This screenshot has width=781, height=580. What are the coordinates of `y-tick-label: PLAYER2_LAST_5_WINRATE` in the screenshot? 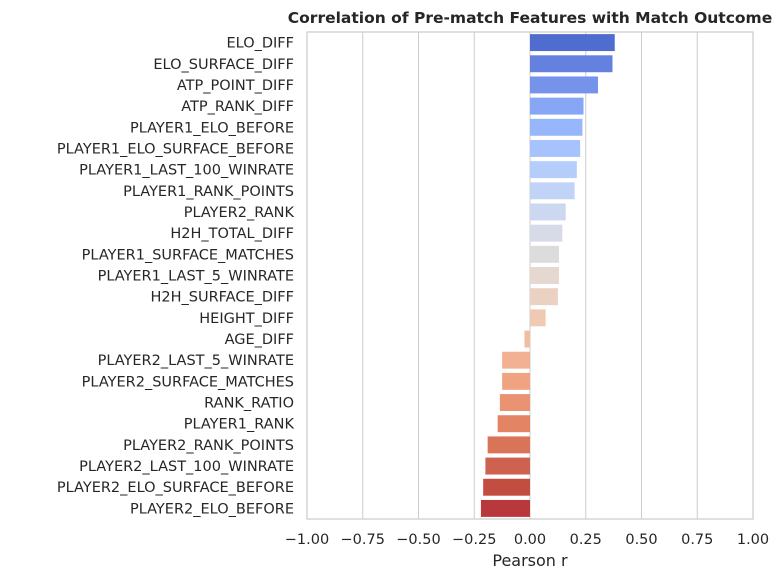 It's located at (196, 361).